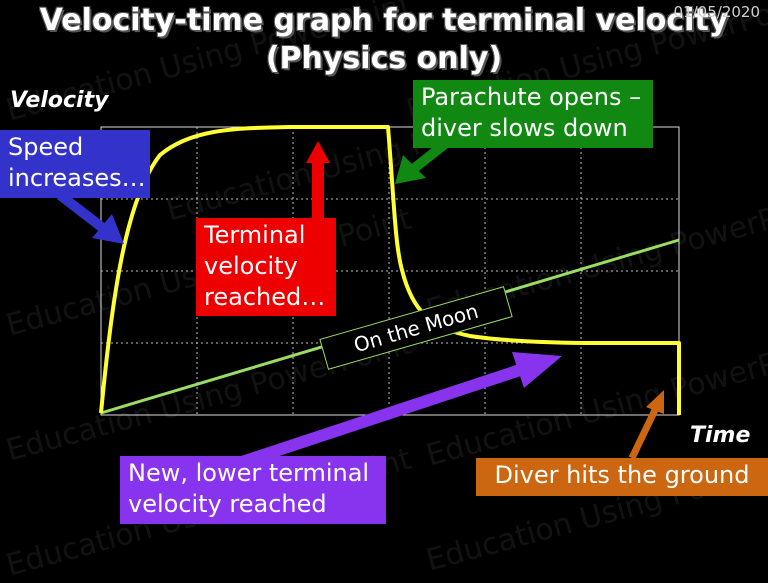 This screenshot has height=583, width=768. I want to click on hits-ground-box: Diver hits the ground, so click(622, 477).